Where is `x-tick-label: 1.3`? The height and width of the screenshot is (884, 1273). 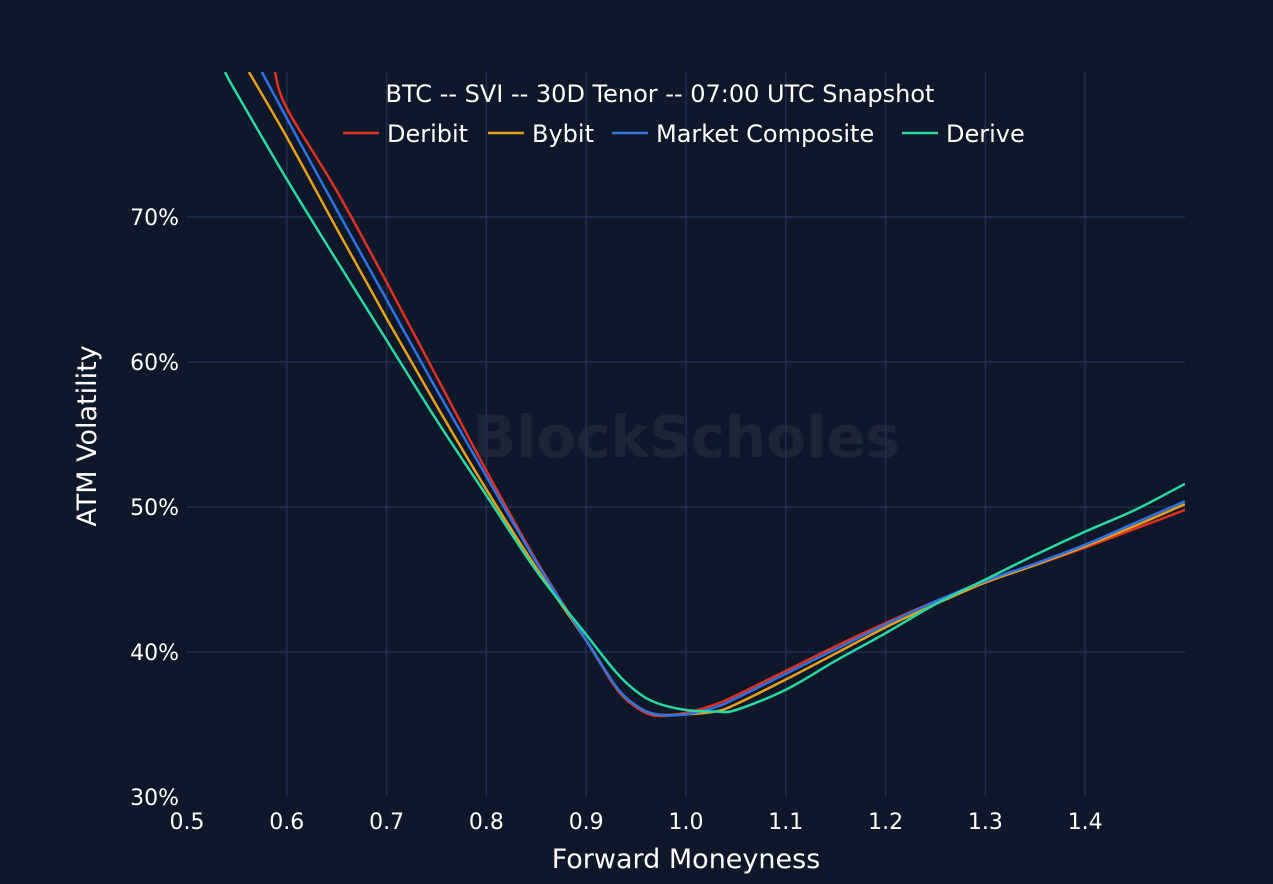 x-tick-label: 1.3 is located at coordinates (985, 822).